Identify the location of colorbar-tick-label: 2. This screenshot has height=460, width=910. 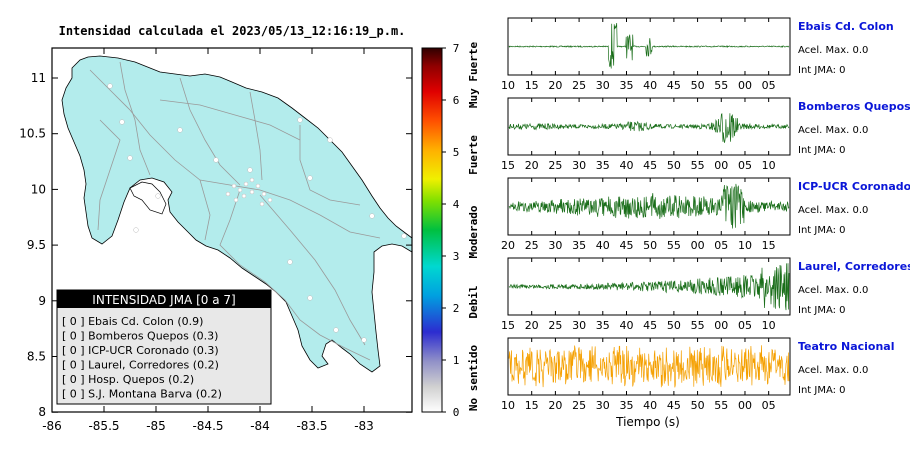
(456, 308).